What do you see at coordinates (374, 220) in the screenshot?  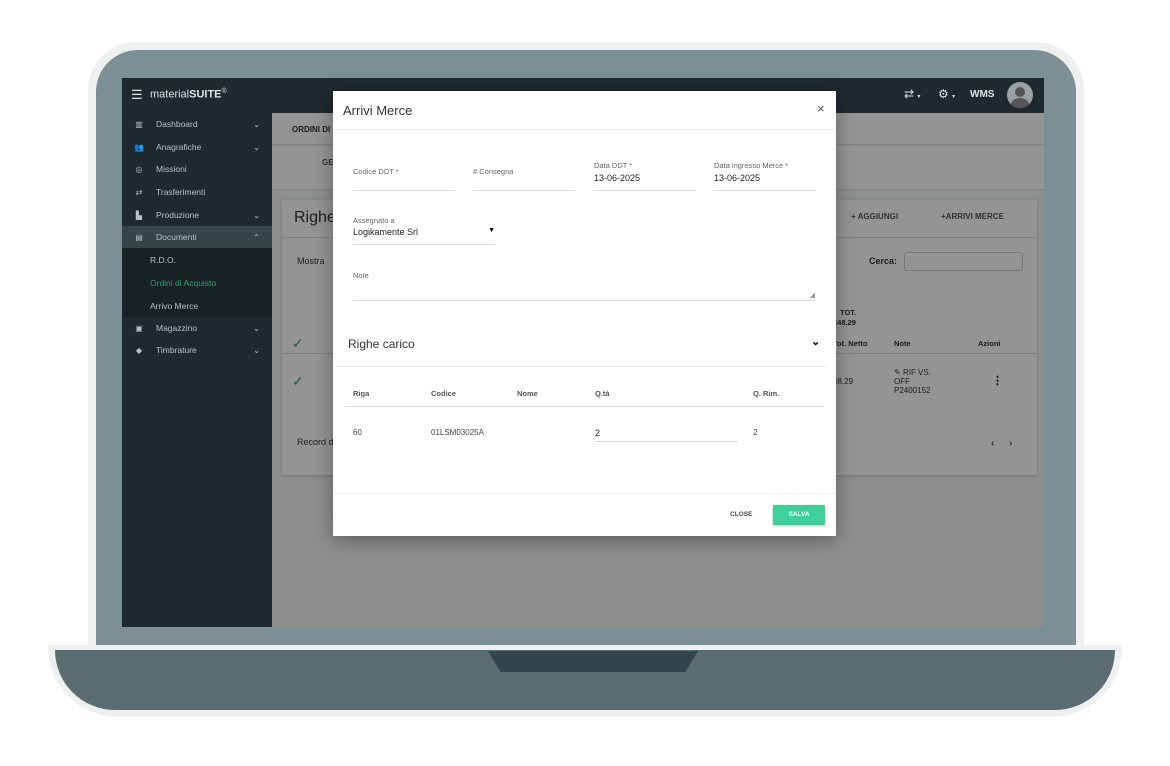 I see `assegnato-label: Assegnato a` at bounding box center [374, 220].